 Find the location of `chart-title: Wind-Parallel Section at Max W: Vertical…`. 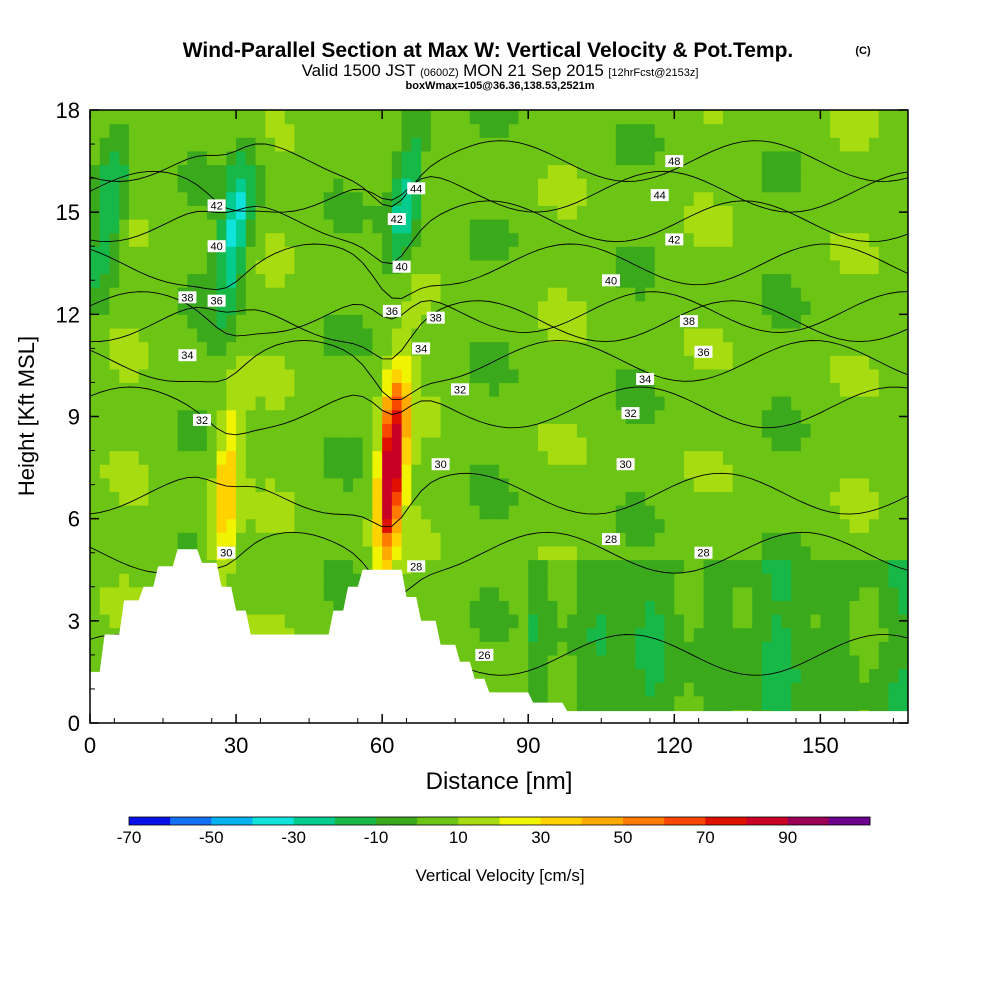

chart-title: Wind-Parallel Section at Max W: Vertical… is located at coordinates (488, 50).